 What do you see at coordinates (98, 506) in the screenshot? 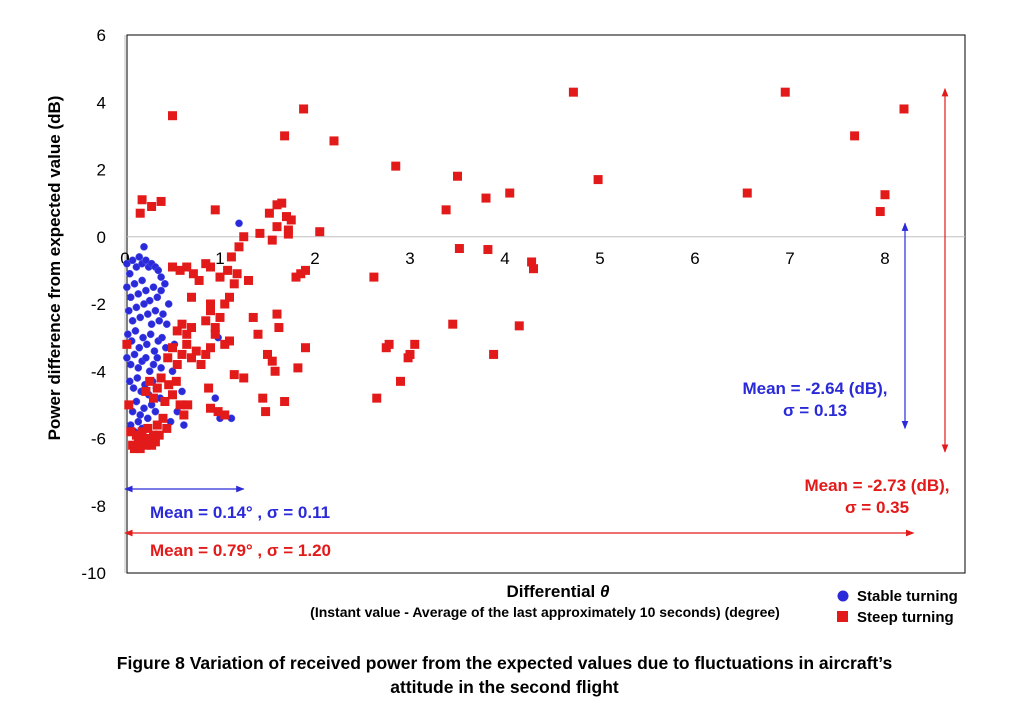
I see `y-tick-label: -8` at bounding box center [98, 506].